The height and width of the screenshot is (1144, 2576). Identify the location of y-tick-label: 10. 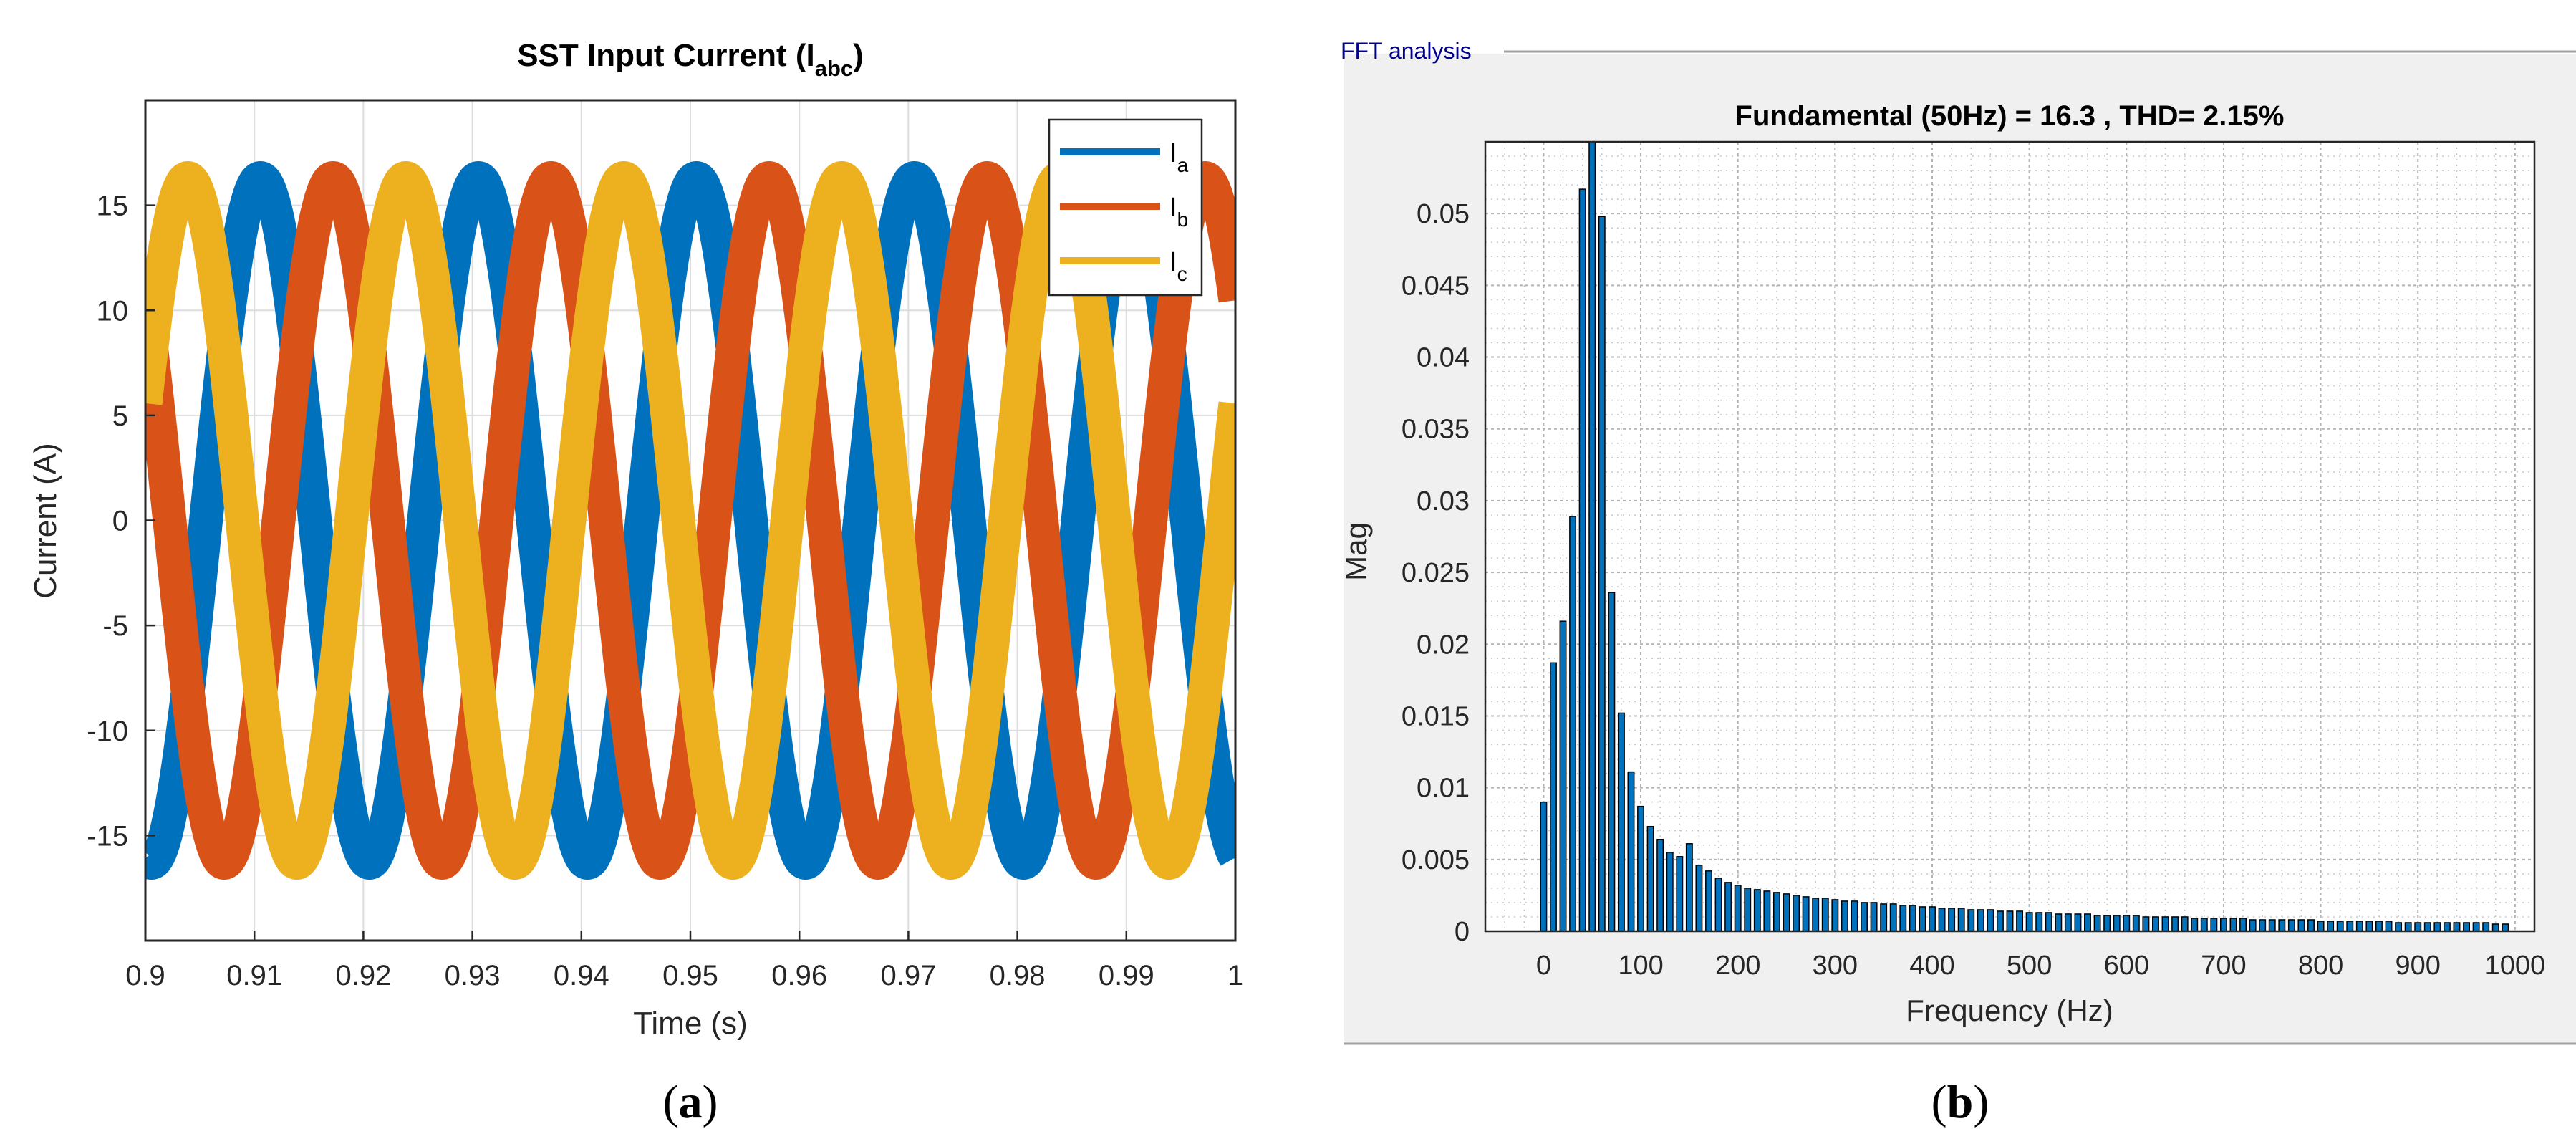
(113, 311).